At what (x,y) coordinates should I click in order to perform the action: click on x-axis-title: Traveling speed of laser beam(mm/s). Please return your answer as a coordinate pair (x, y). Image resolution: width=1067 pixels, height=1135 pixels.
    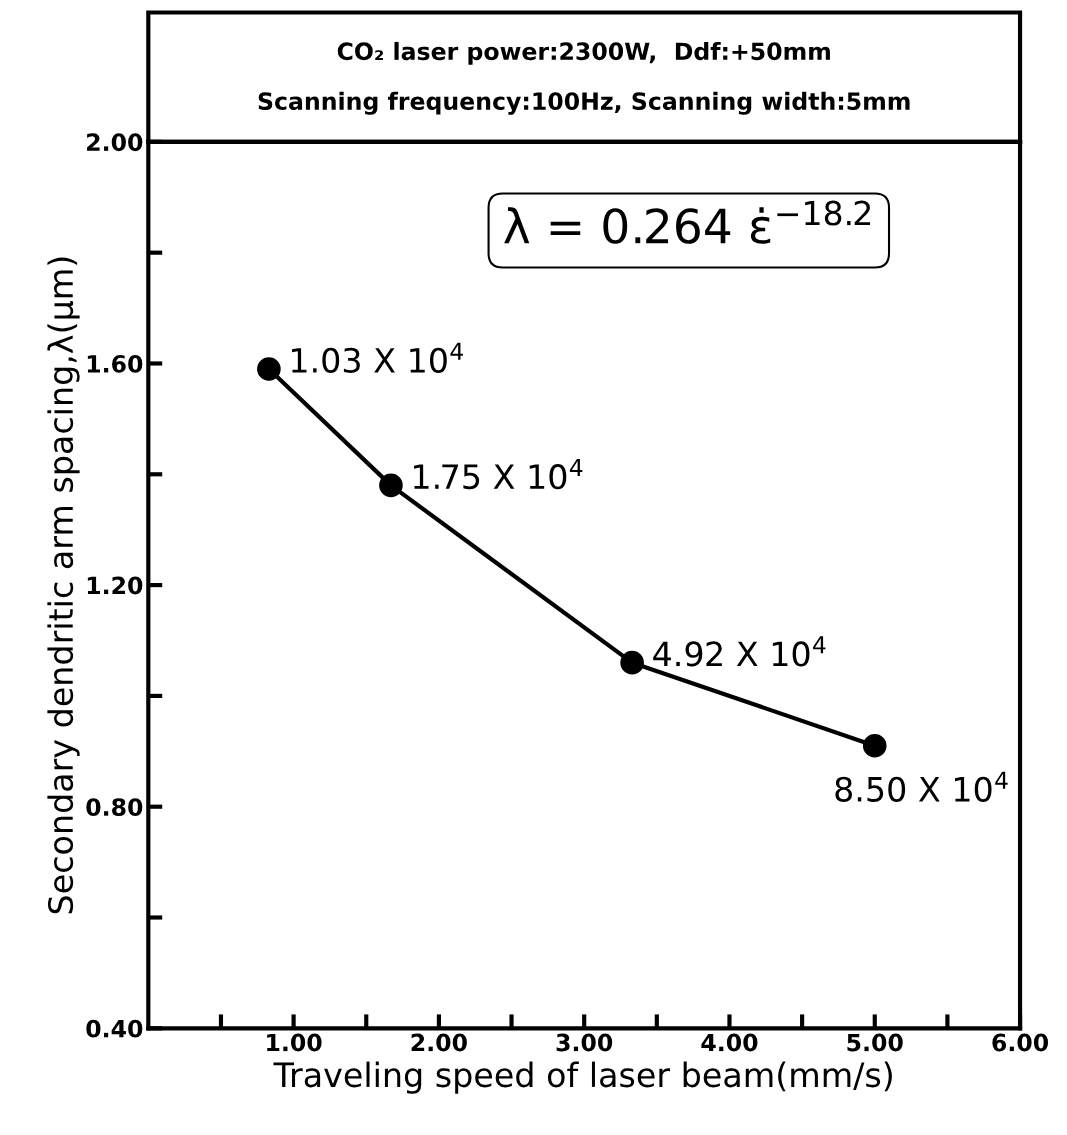
    Looking at the image, I should click on (582, 1077).